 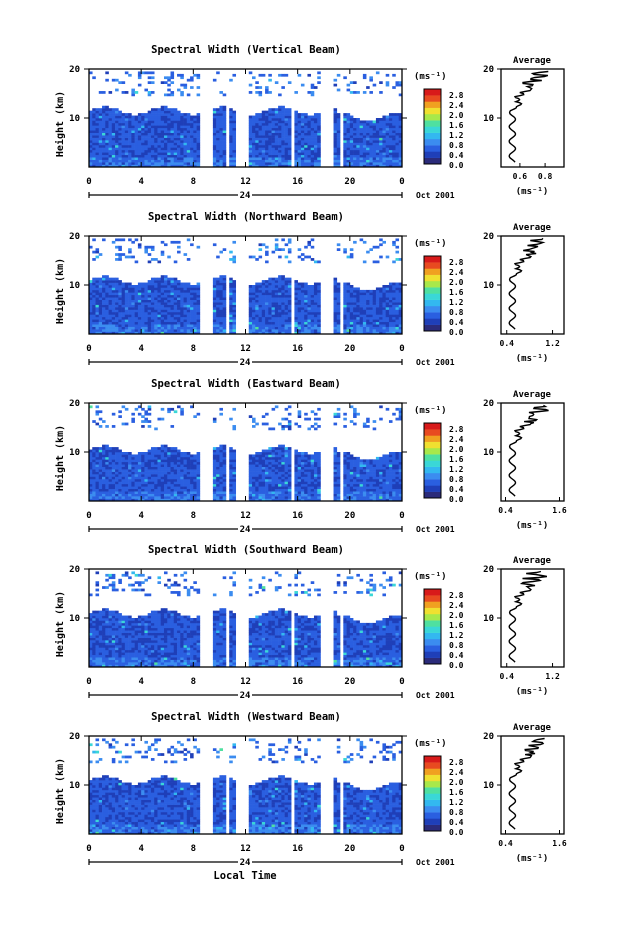 I want to click on average-y-tick-label: 20, so click(x=488, y=237).